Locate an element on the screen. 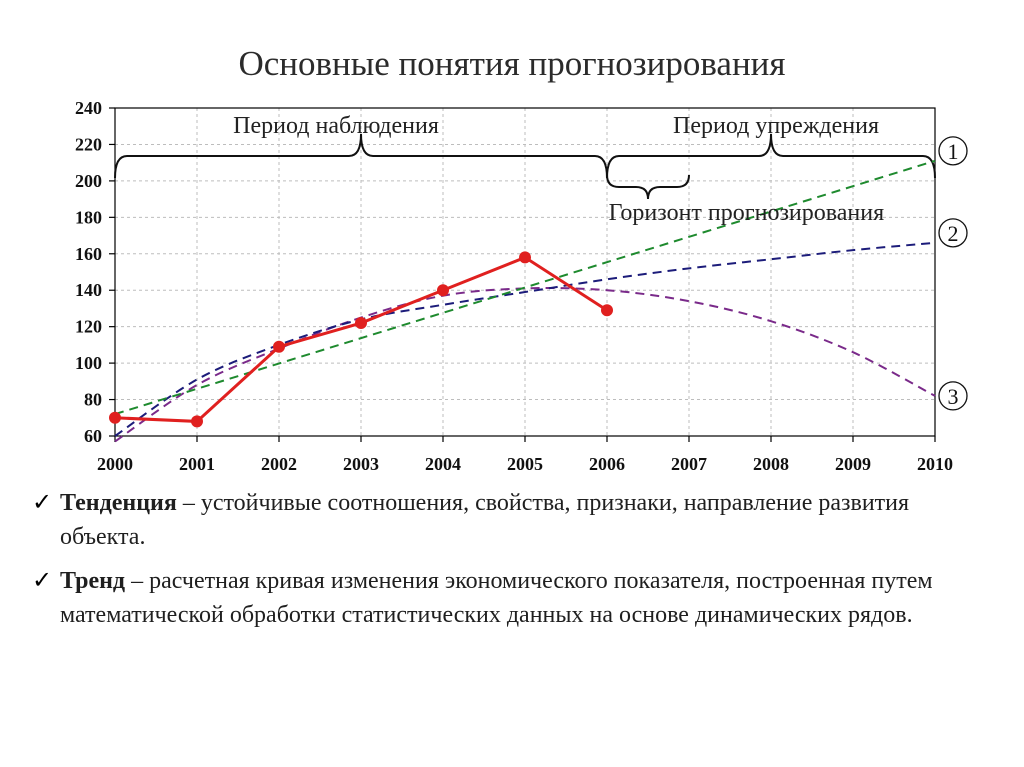  y-tick-label: 180 is located at coordinates (88, 217).